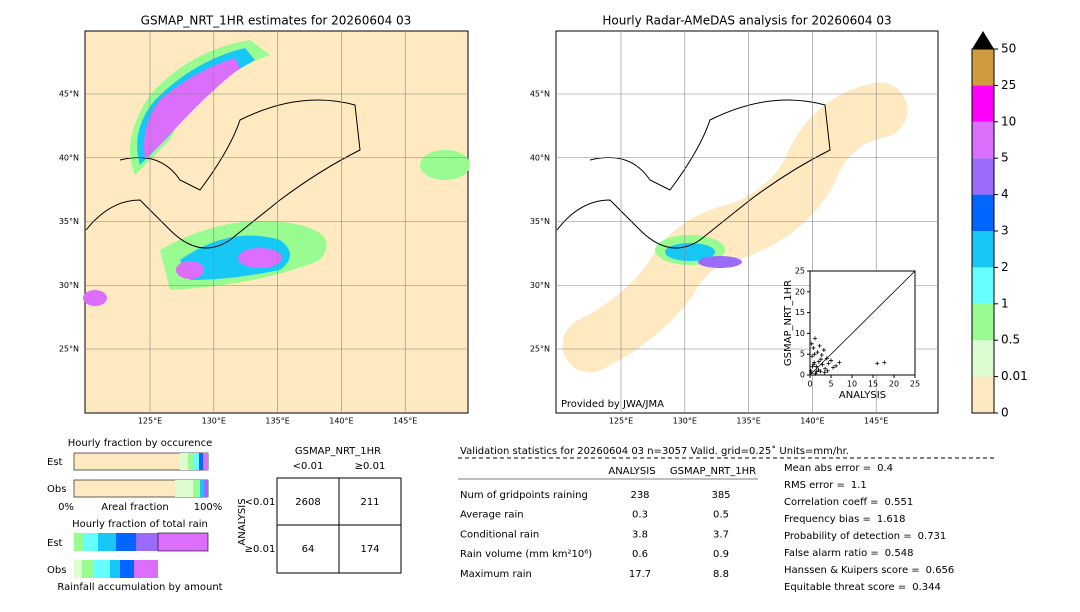 The height and width of the screenshot is (612, 1080). What do you see at coordinates (1005, 158) in the screenshot?
I see `colorbar-label: 5` at bounding box center [1005, 158].